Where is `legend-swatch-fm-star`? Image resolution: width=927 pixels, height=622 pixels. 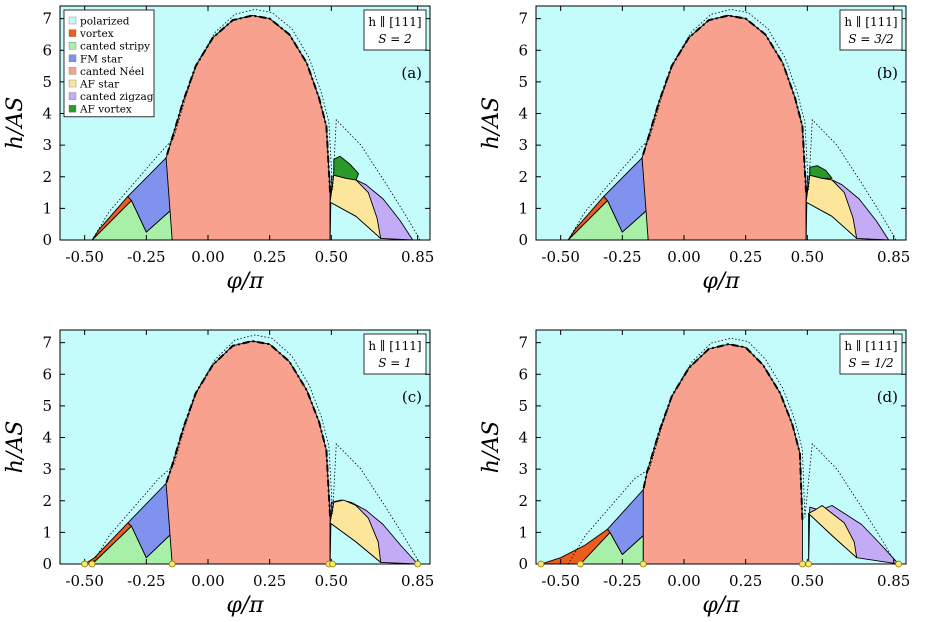 legend-swatch-fm-star is located at coordinates (72, 58).